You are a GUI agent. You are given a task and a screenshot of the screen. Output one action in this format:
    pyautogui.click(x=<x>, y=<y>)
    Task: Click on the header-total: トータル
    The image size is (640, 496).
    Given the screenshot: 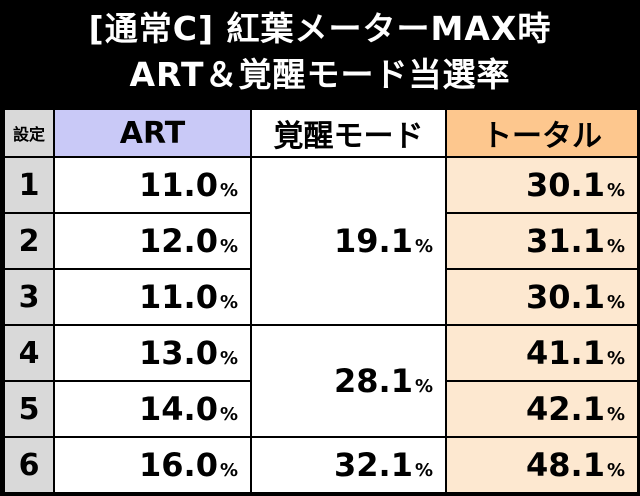 What is the action you would take?
    pyautogui.click(x=542, y=133)
    